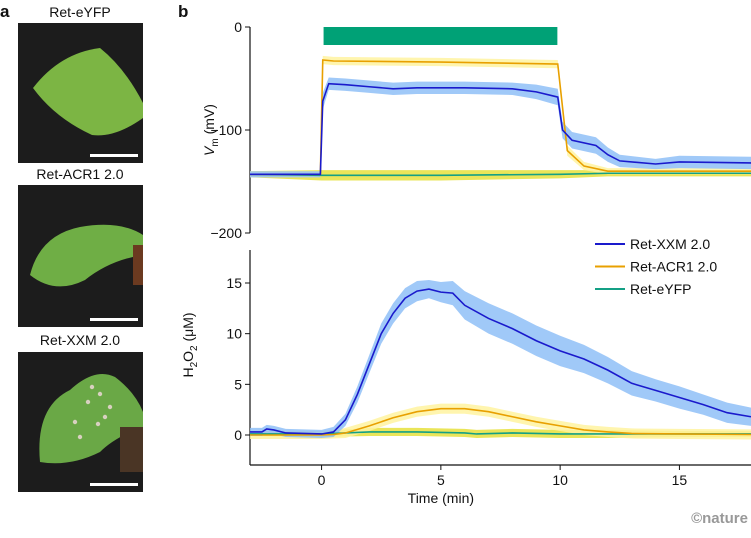 The height and width of the screenshot is (538, 751). What do you see at coordinates (79, 12) in the screenshot?
I see `photo-label: Ret-eYFP` at bounding box center [79, 12].